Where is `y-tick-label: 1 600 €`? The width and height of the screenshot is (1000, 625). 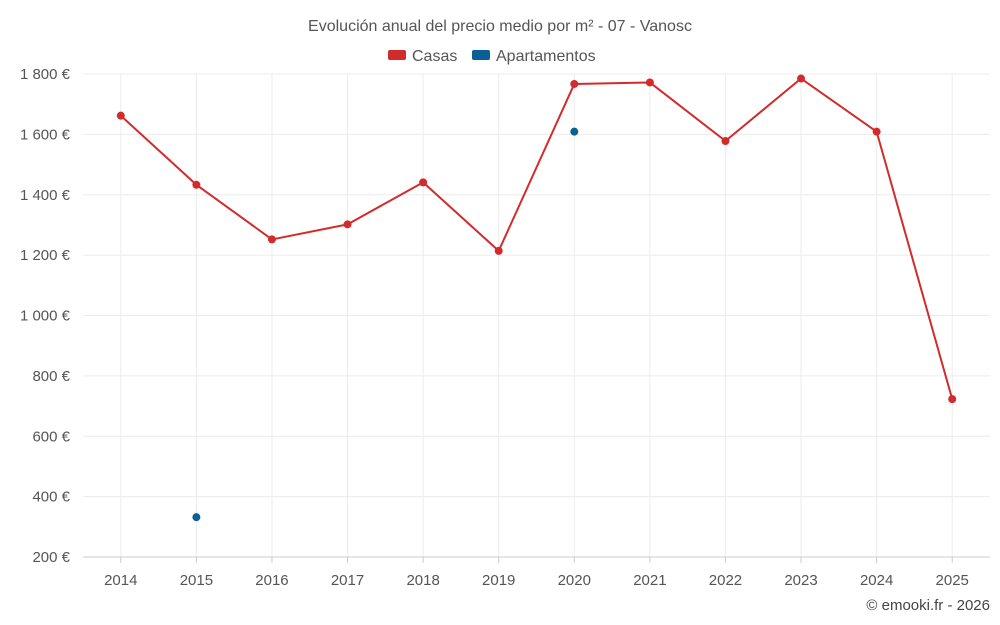
y-tick-label: 1 600 € is located at coordinates (45, 134).